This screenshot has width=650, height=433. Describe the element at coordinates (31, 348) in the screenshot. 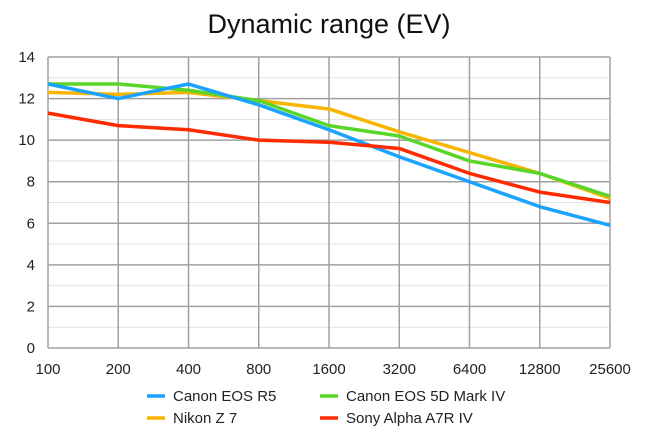

I see `y-tick-label: 0` at that location.